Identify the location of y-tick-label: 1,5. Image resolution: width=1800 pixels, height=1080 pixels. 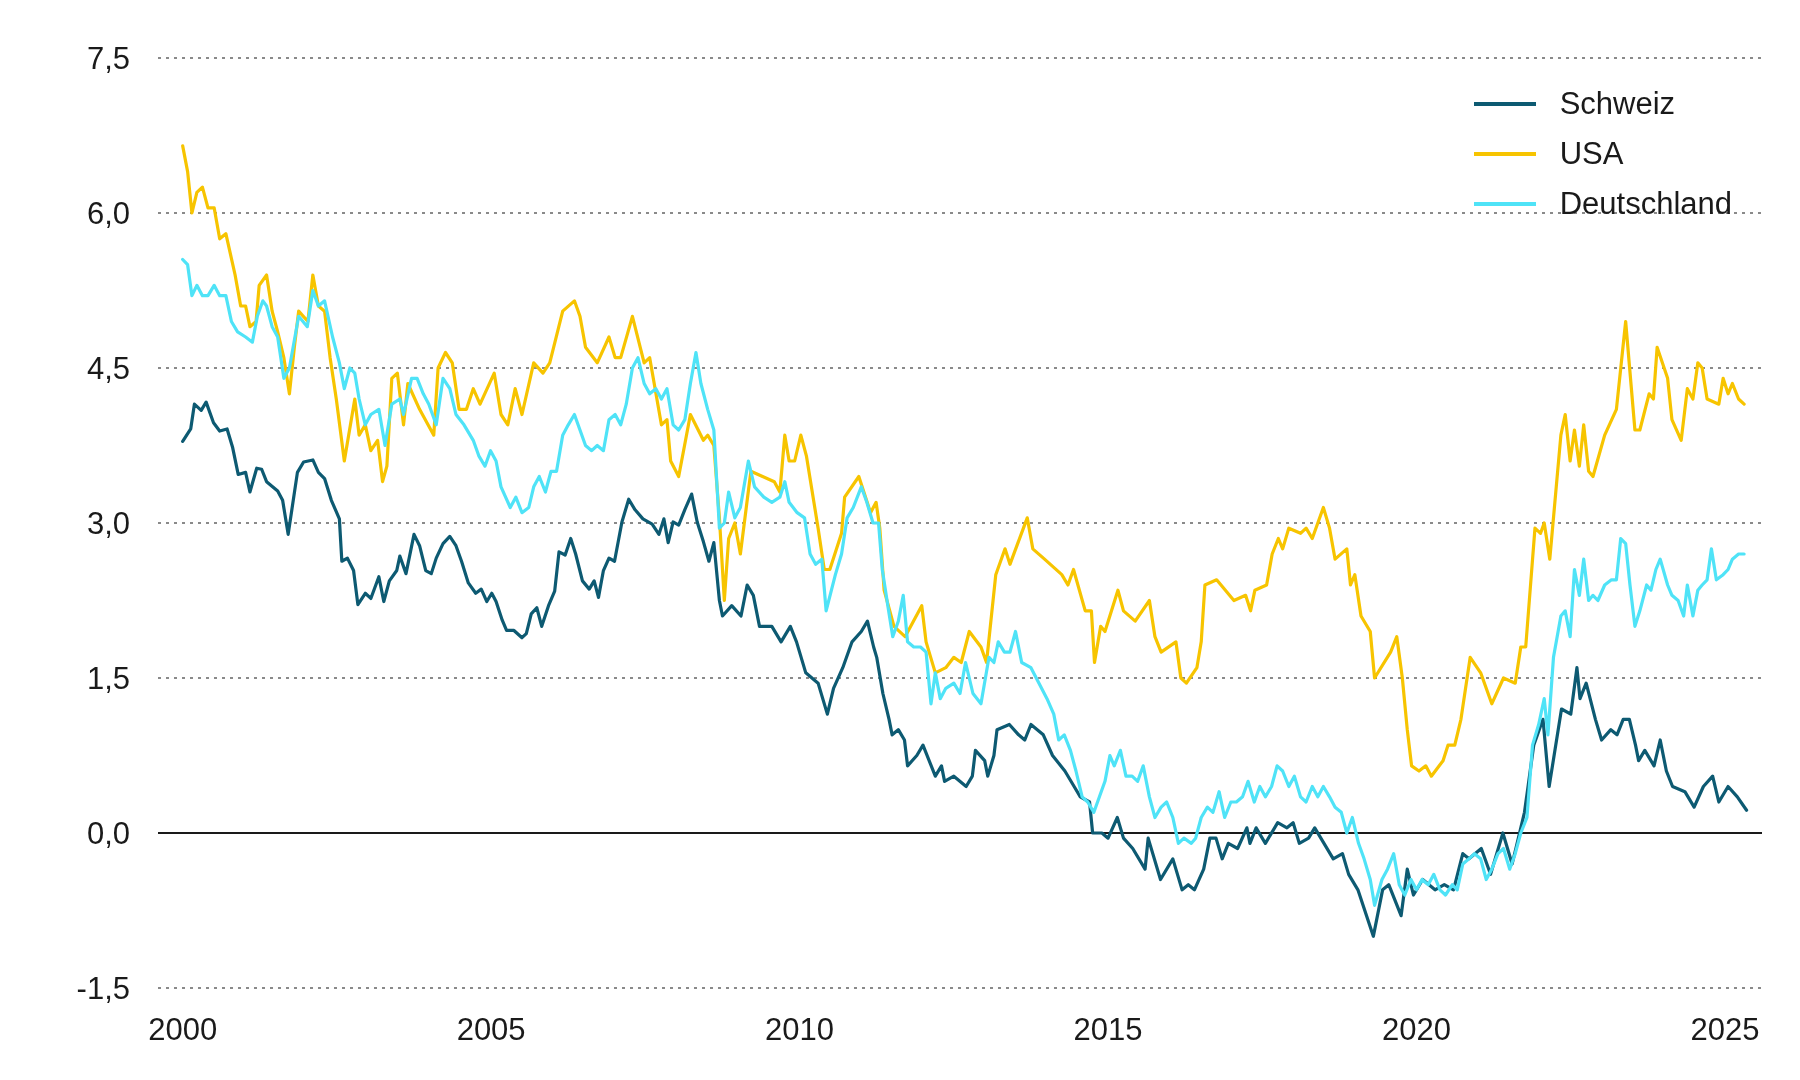
(108, 679).